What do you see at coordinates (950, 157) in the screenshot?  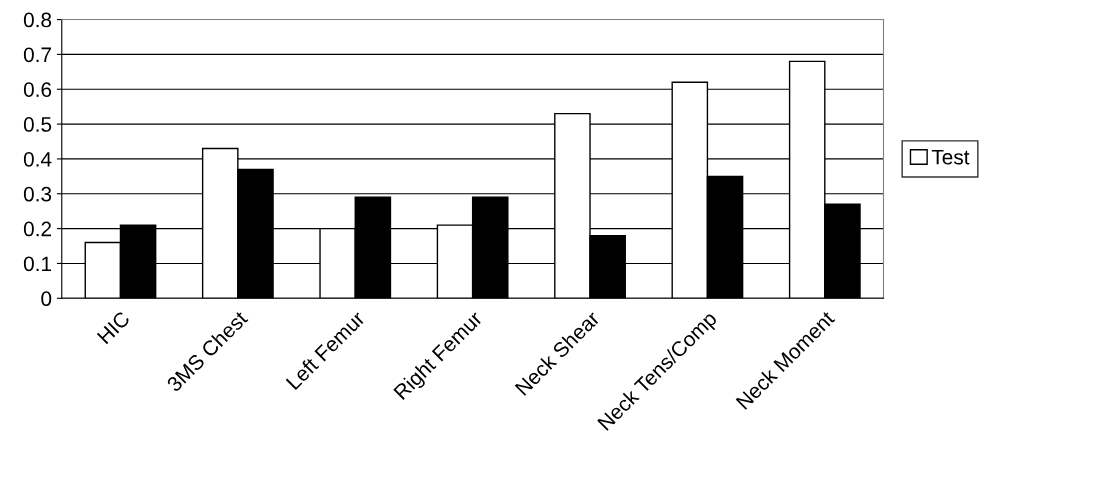 I see `legend-label: Test` at bounding box center [950, 157].